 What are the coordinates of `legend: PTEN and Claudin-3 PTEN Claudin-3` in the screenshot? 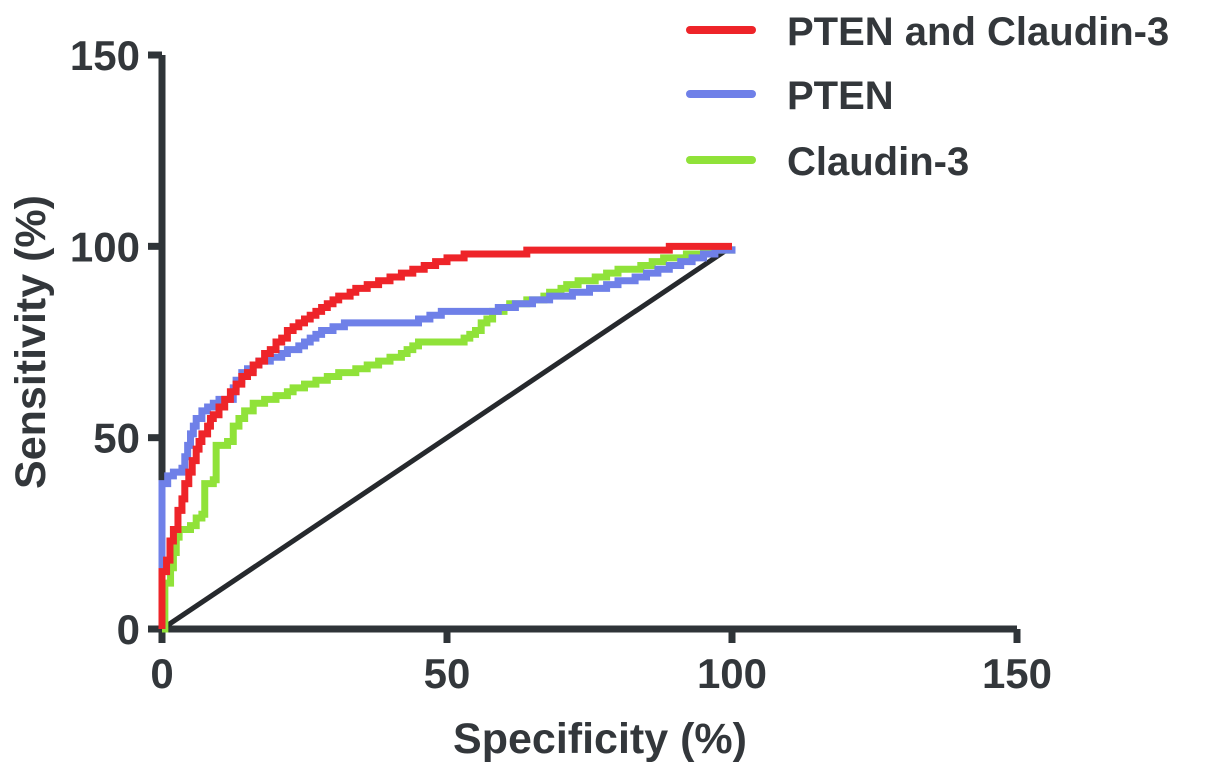 It's located at (927, 97).